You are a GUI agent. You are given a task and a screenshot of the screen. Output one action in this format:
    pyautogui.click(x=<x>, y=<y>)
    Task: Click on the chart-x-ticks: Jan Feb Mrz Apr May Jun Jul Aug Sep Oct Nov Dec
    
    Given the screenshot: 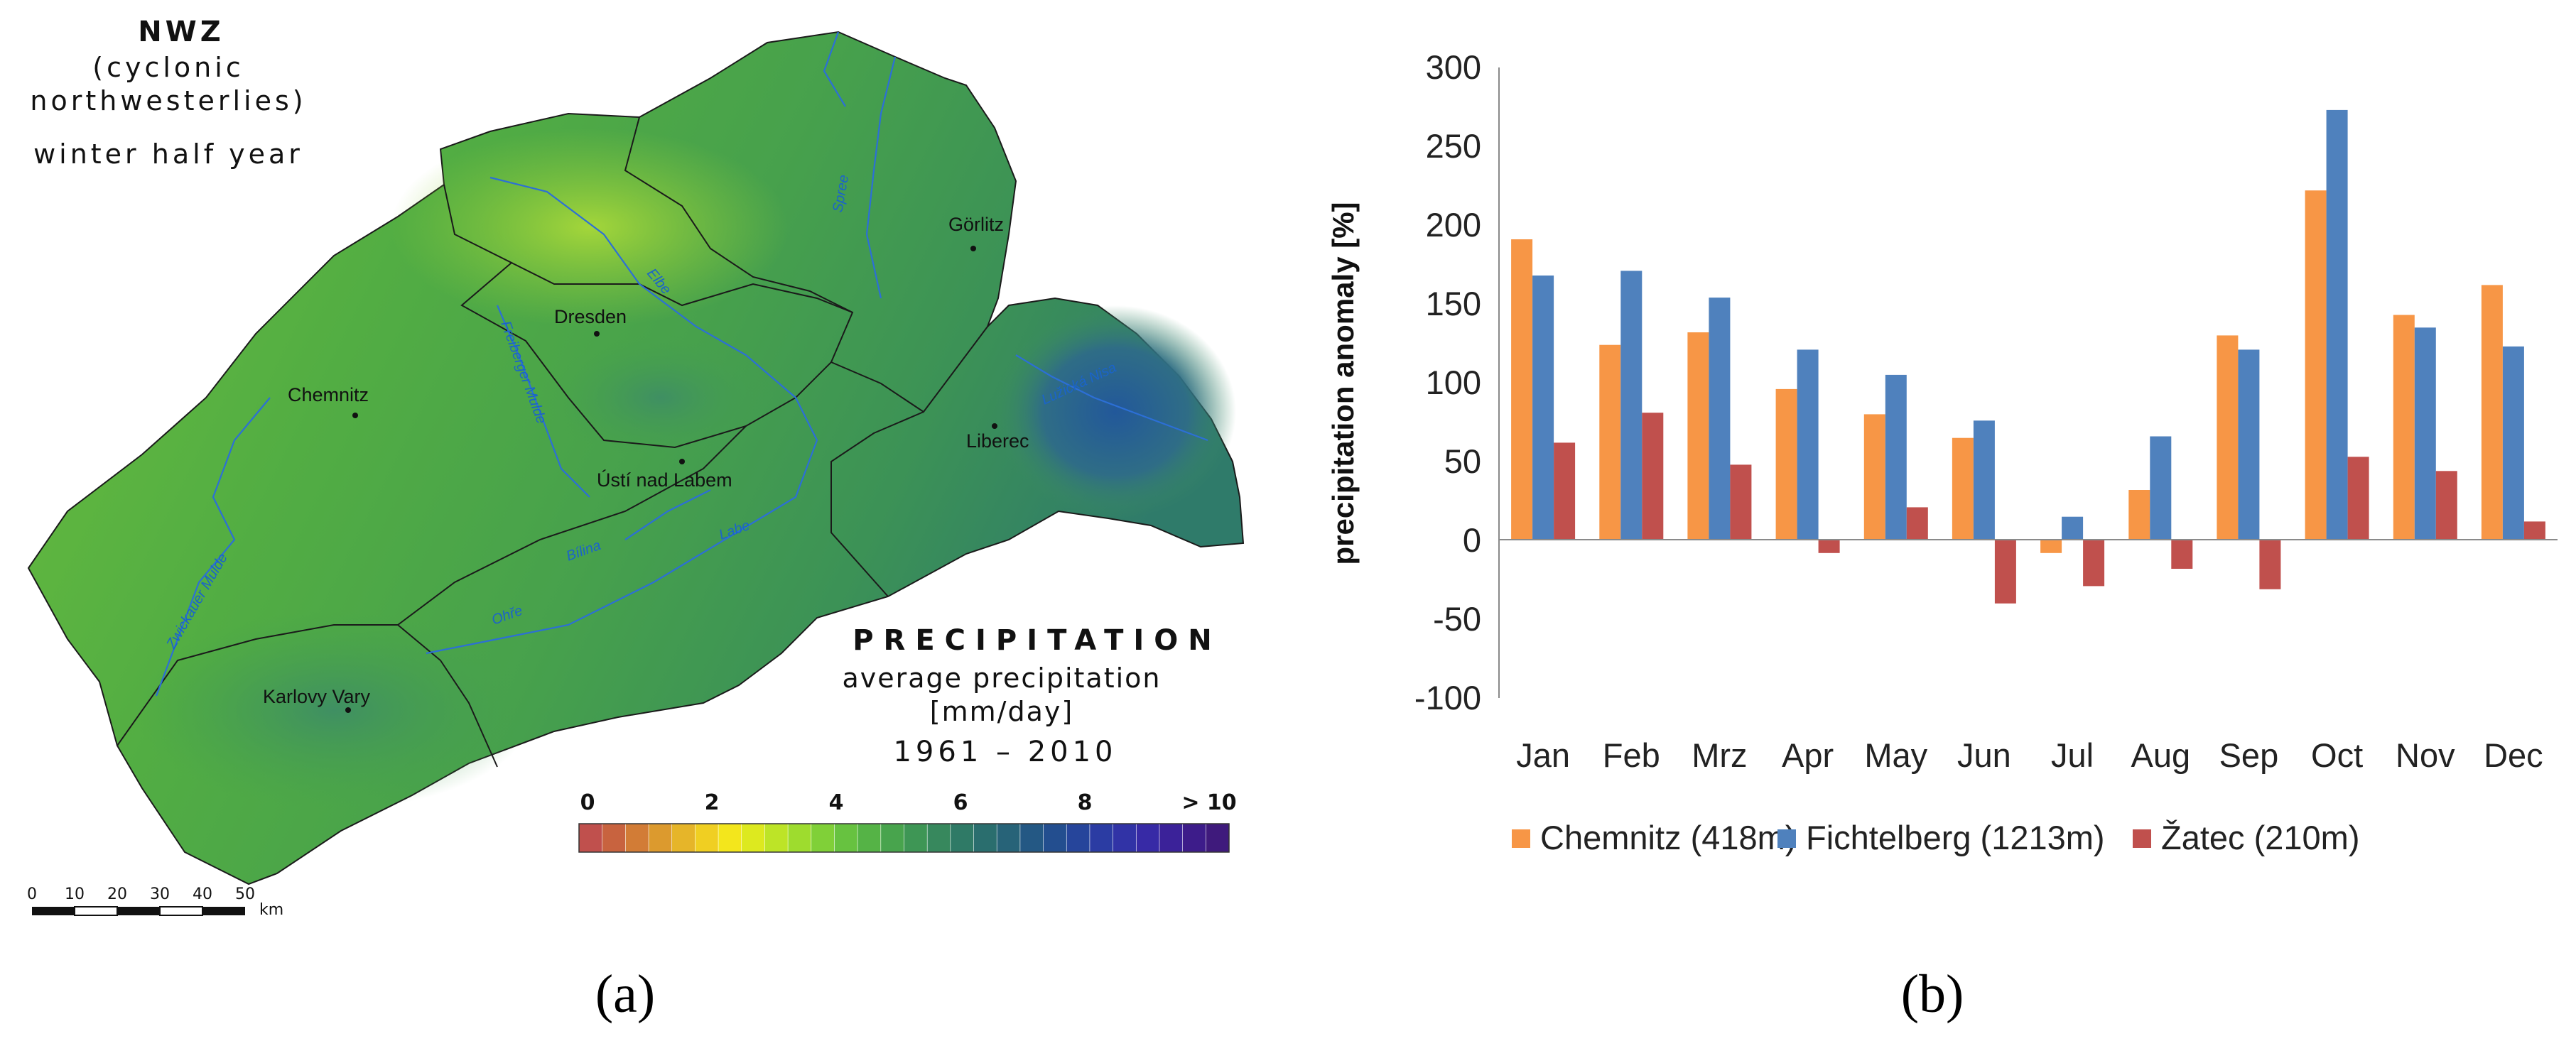 What is the action you would take?
    pyautogui.click(x=2029, y=755)
    